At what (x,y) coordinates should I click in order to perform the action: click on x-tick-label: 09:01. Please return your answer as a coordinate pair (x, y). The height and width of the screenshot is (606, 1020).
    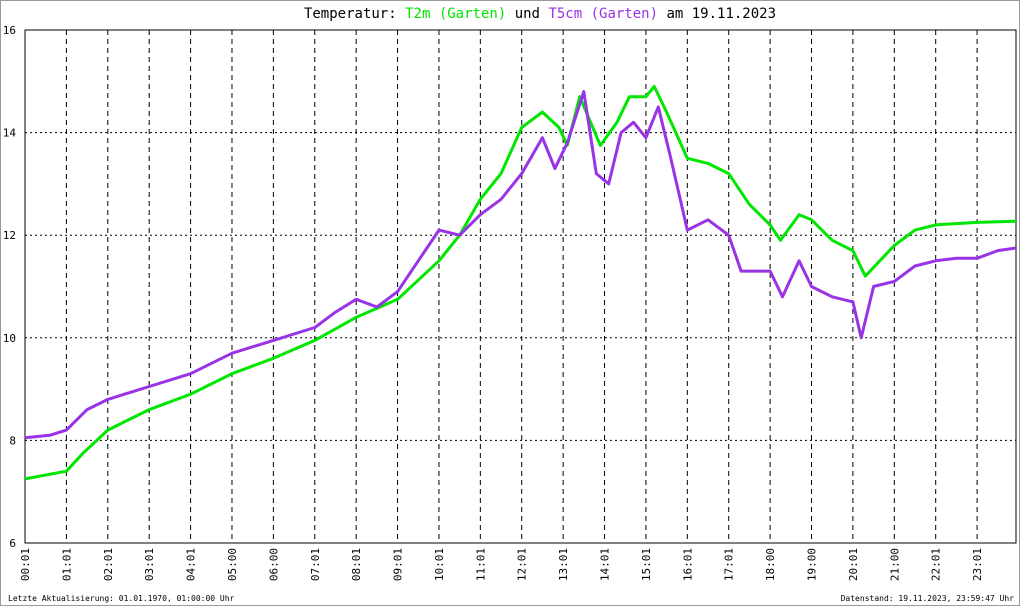
    Looking at the image, I should click on (398, 564).